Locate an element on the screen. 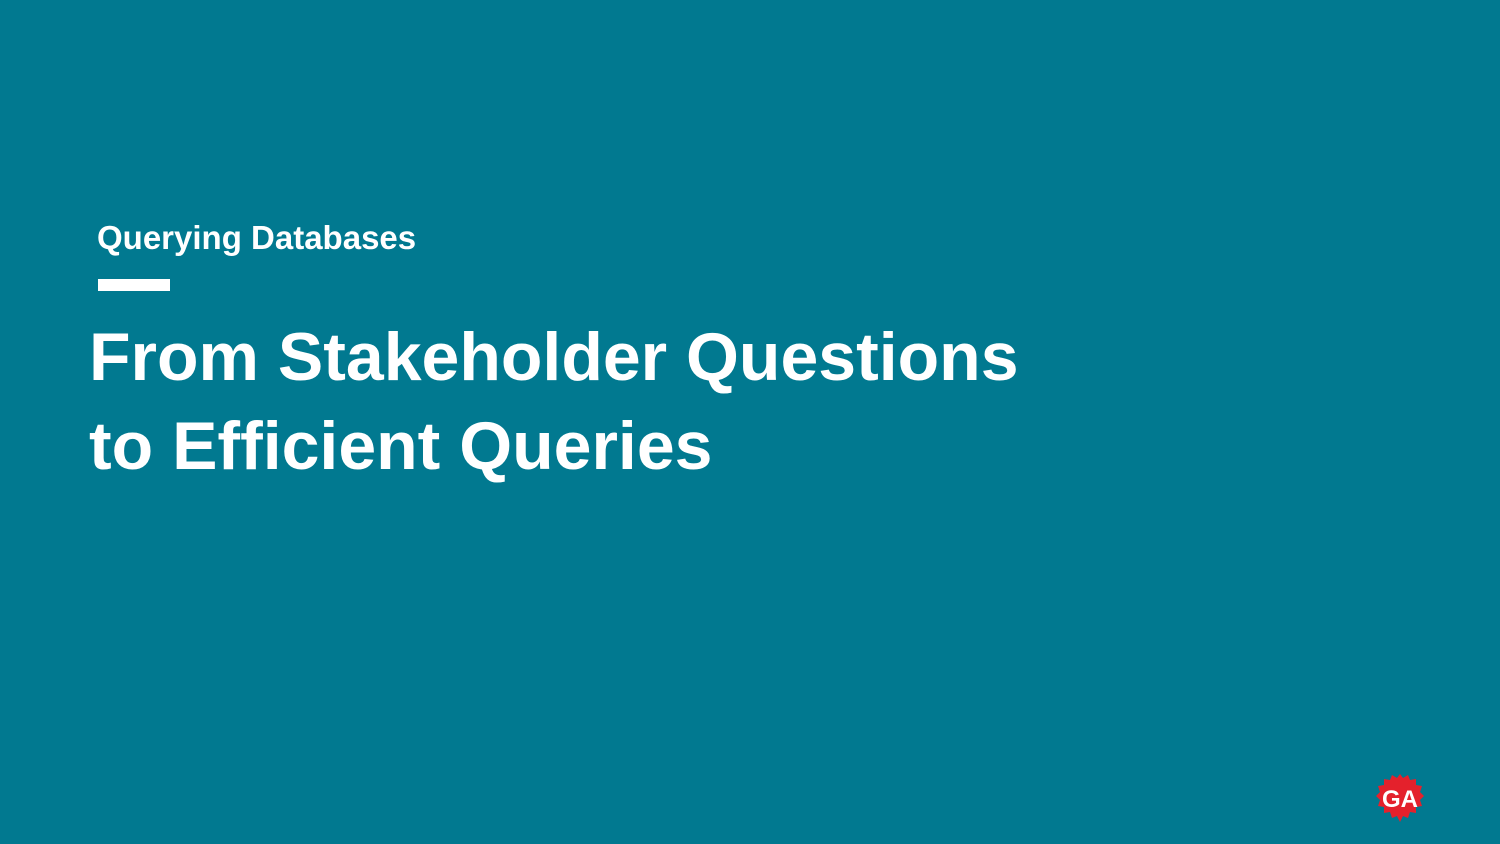 This screenshot has height=844, width=1500. title-accent-bar is located at coordinates (134, 285).